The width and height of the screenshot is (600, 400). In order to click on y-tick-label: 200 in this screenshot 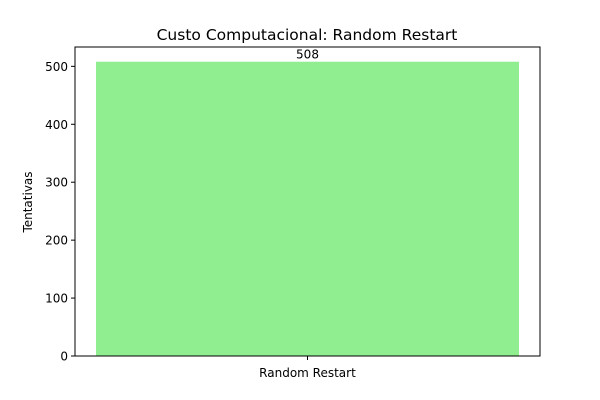, I will do `click(56, 241)`.